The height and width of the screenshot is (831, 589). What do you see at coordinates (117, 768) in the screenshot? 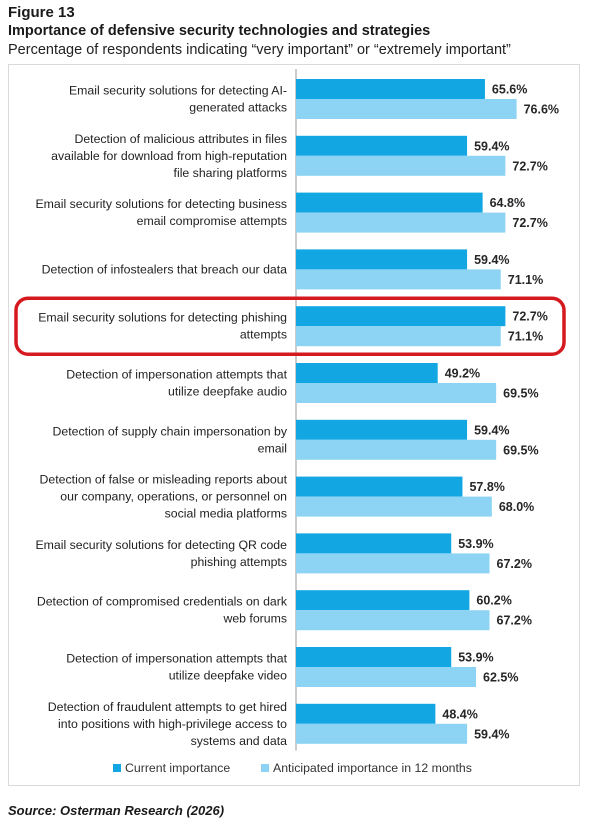
I see `legend-swatch-current` at bounding box center [117, 768].